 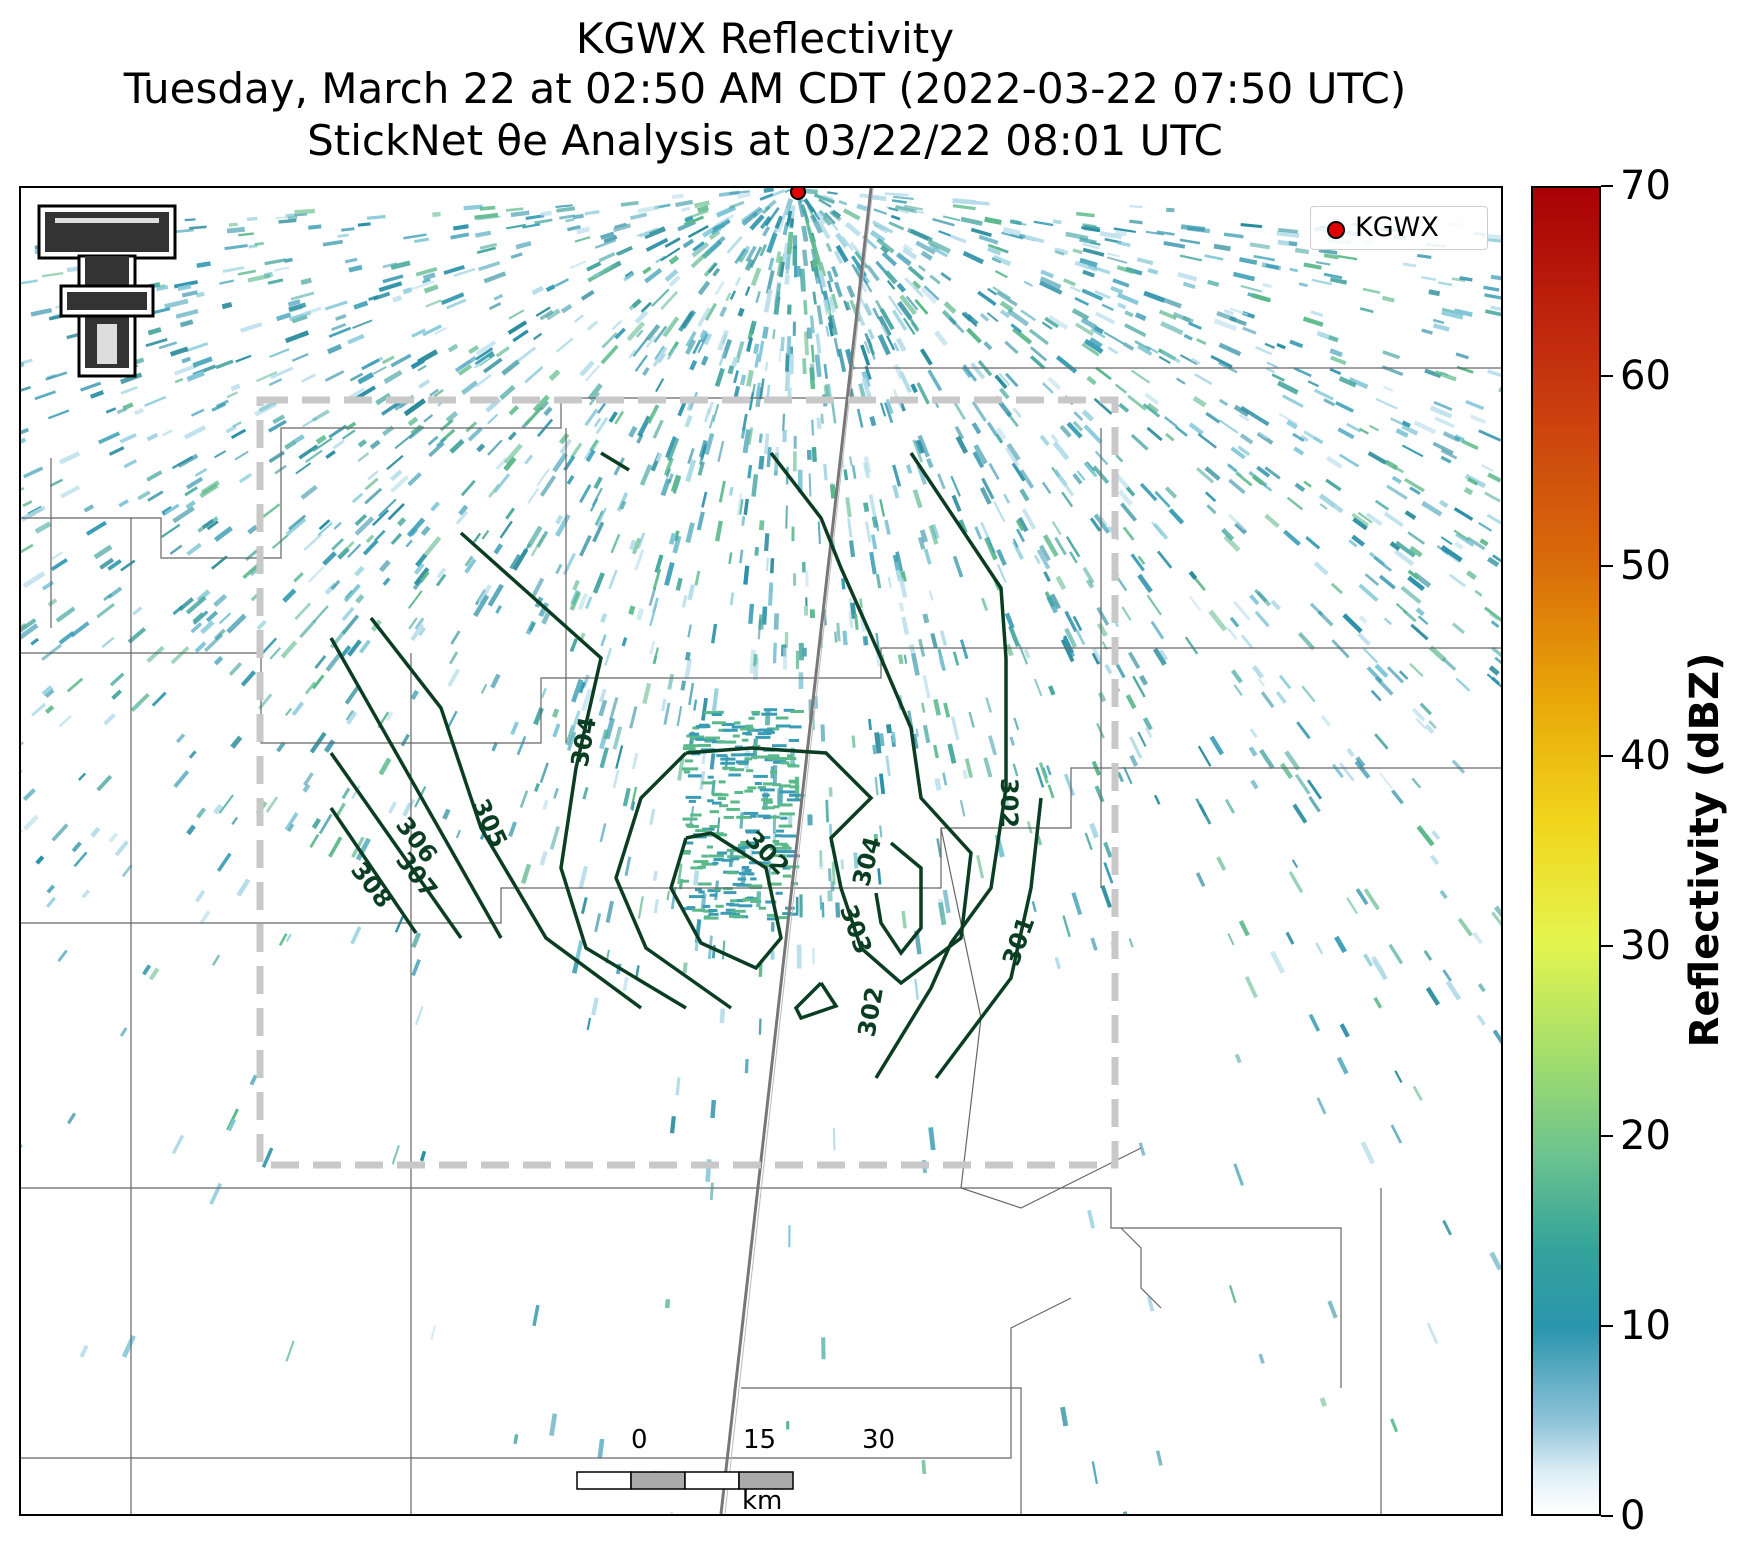 What do you see at coordinates (615, 461) in the screenshot?
I see `contour-302a` at bounding box center [615, 461].